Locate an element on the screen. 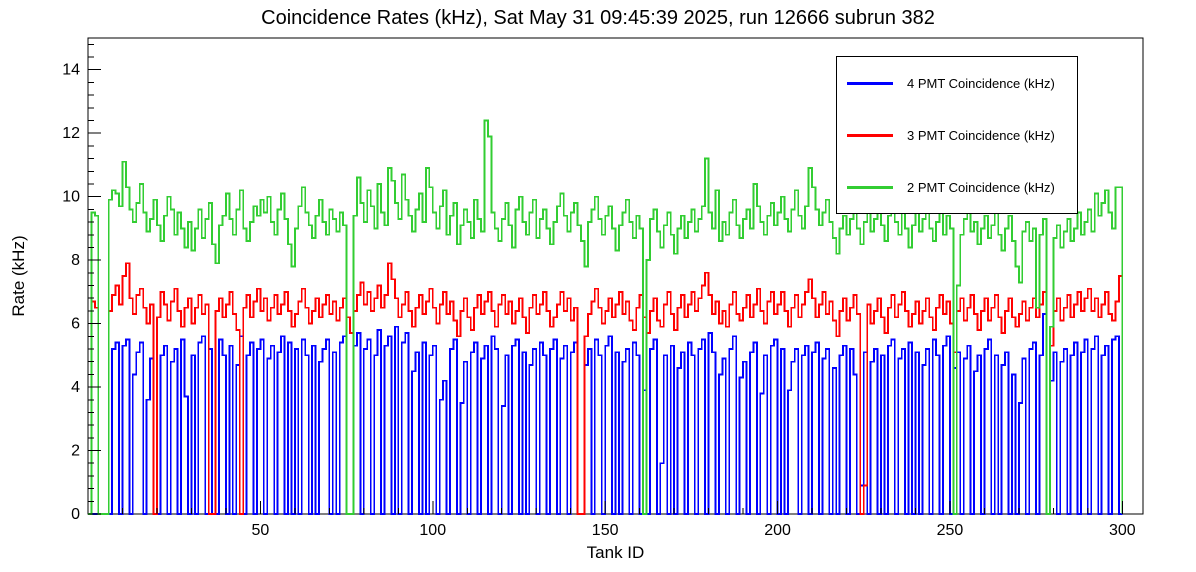 The height and width of the screenshot is (572, 1196). legend-line-4pmt-icon is located at coordinates (870, 83).